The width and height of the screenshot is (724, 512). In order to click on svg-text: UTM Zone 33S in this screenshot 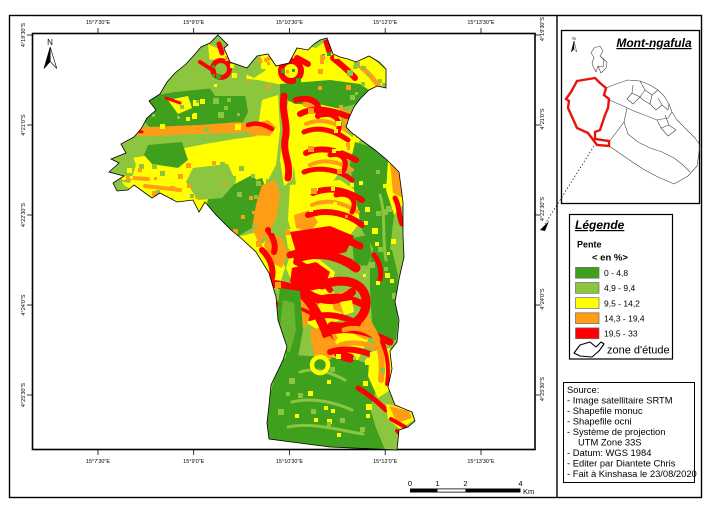, I will do `click(610, 442)`.